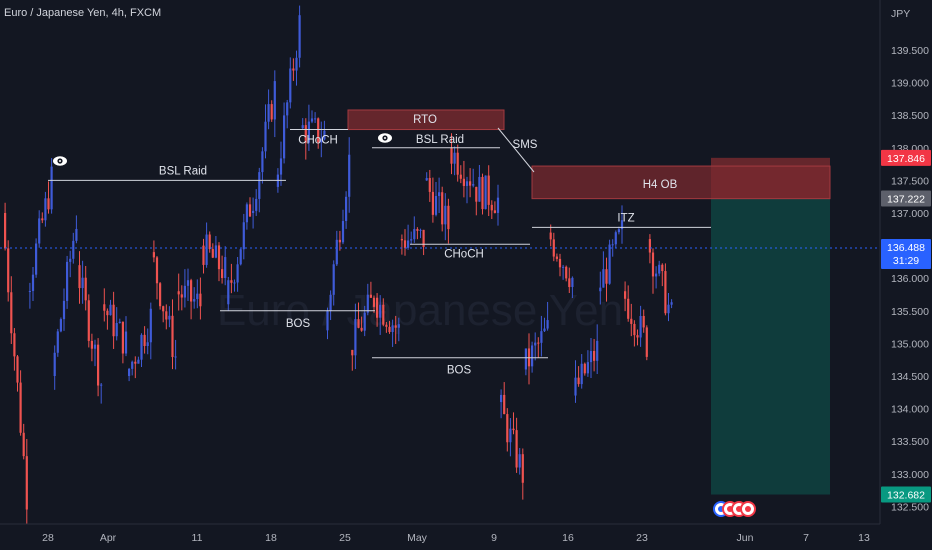 This screenshot has height=550, width=932. I want to click on price-tick-label: 135.500, so click(910, 312).